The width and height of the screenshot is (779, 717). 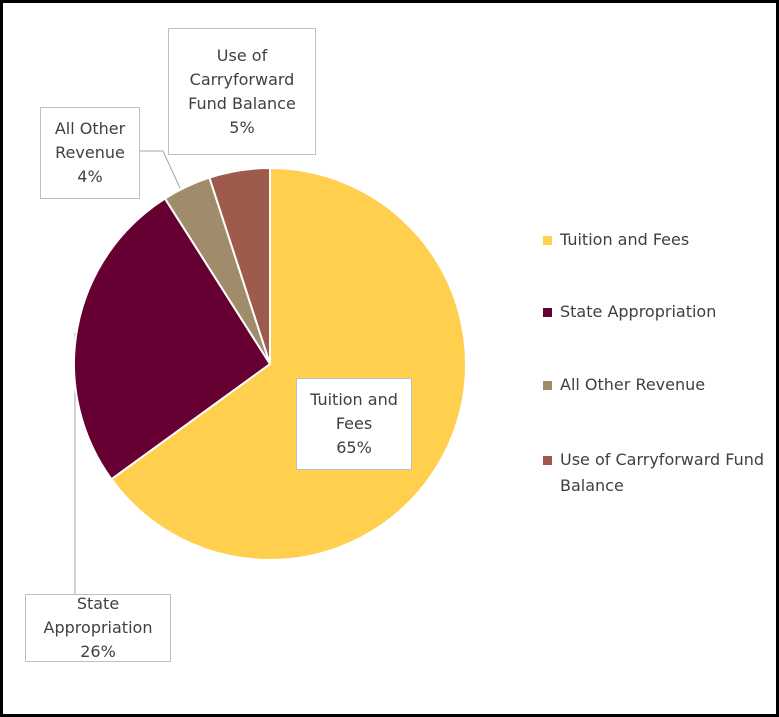 What do you see at coordinates (90, 176) in the screenshot?
I see `label-value: 4%` at bounding box center [90, 176].